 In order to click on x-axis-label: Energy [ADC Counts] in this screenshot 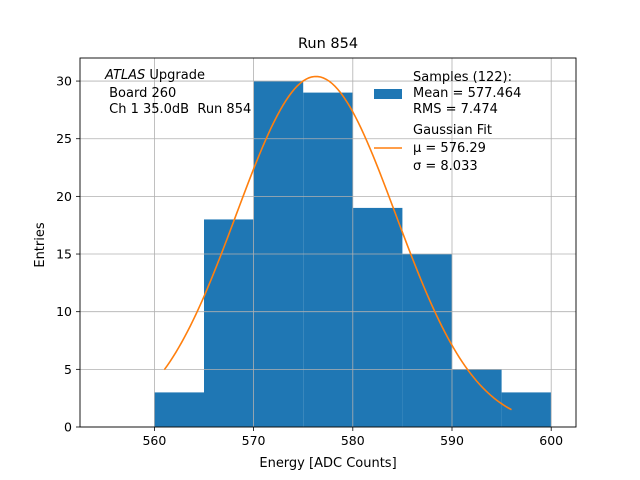, I will do `click(327, 463)`.